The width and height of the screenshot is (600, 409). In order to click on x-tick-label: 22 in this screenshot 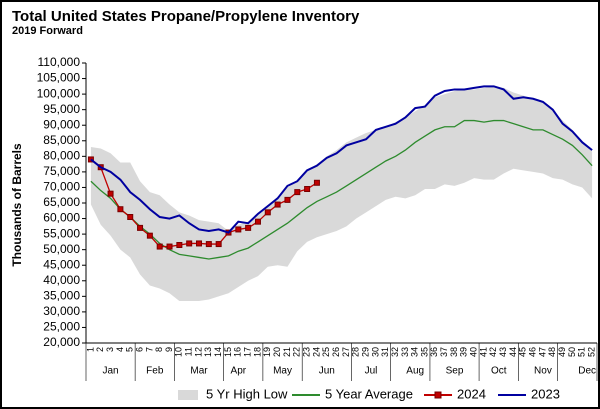, I will do `click(297, 352)`.